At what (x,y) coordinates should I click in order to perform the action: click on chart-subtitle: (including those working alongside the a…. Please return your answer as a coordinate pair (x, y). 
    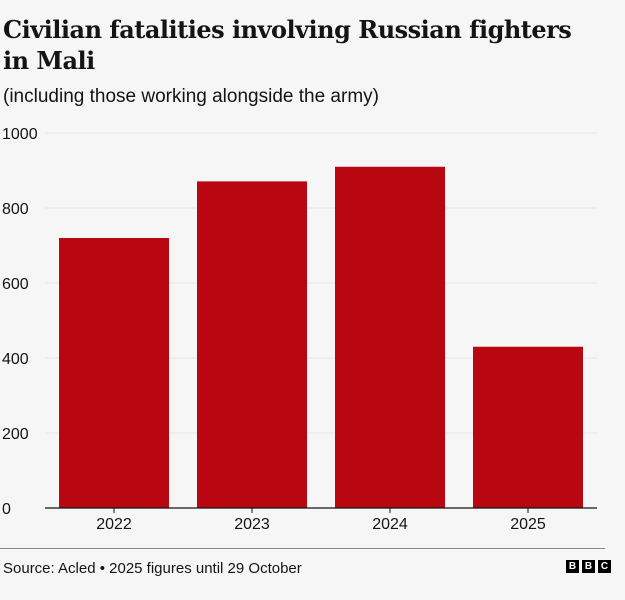
    Looking at the image, I should click on (191, 96).